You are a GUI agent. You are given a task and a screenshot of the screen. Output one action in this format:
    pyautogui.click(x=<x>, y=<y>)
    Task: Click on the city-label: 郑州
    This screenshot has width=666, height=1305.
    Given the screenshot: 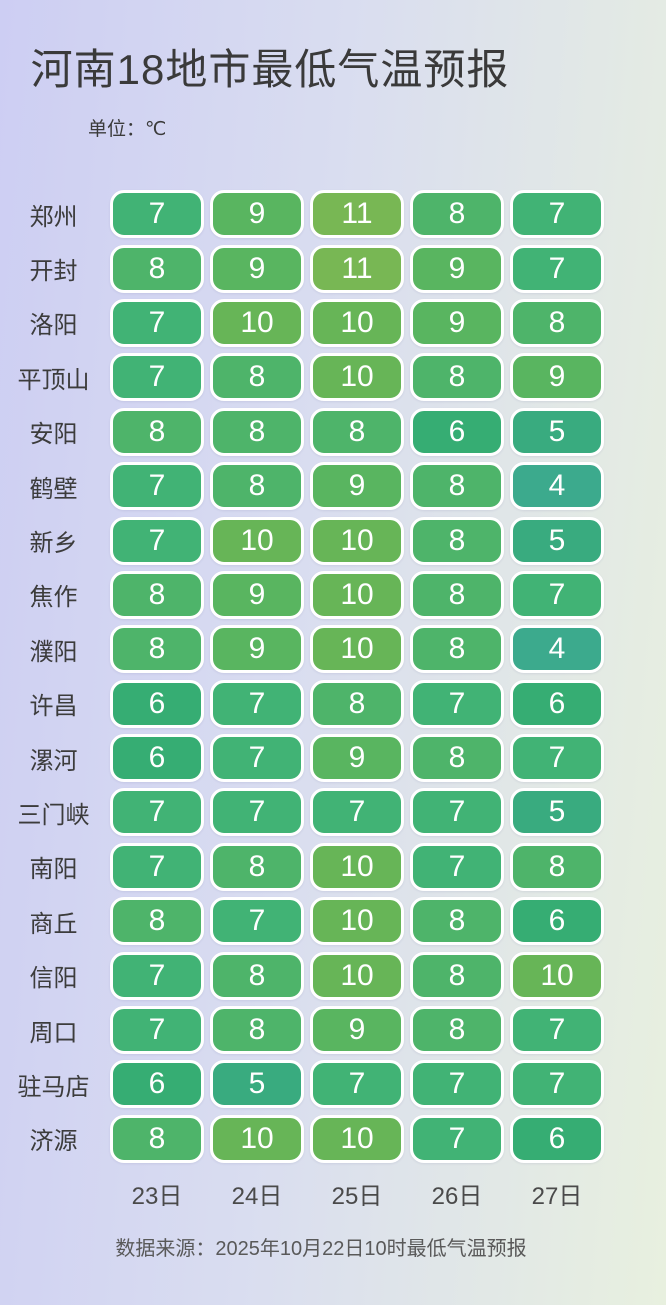 What is the action you would take?
    pyautogui.click(x=53, y=217)
    